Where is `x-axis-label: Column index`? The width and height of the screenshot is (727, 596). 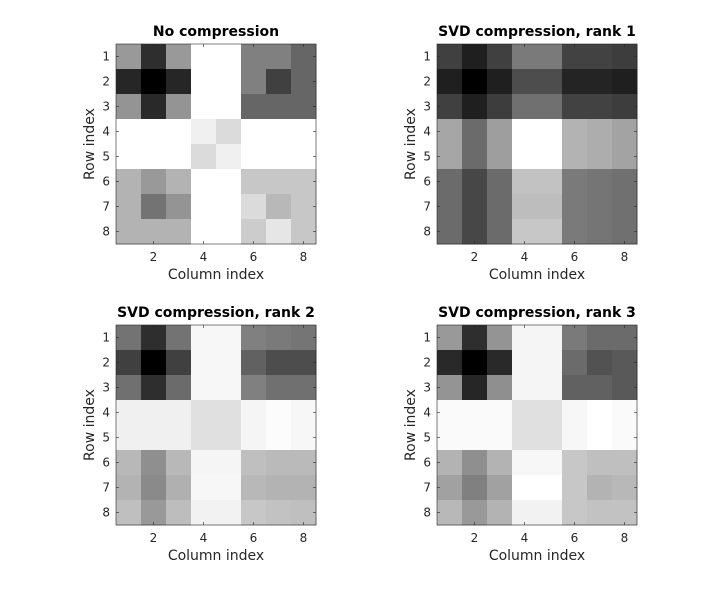 x-axis-label: Column index is located at coordinates (537, 275).